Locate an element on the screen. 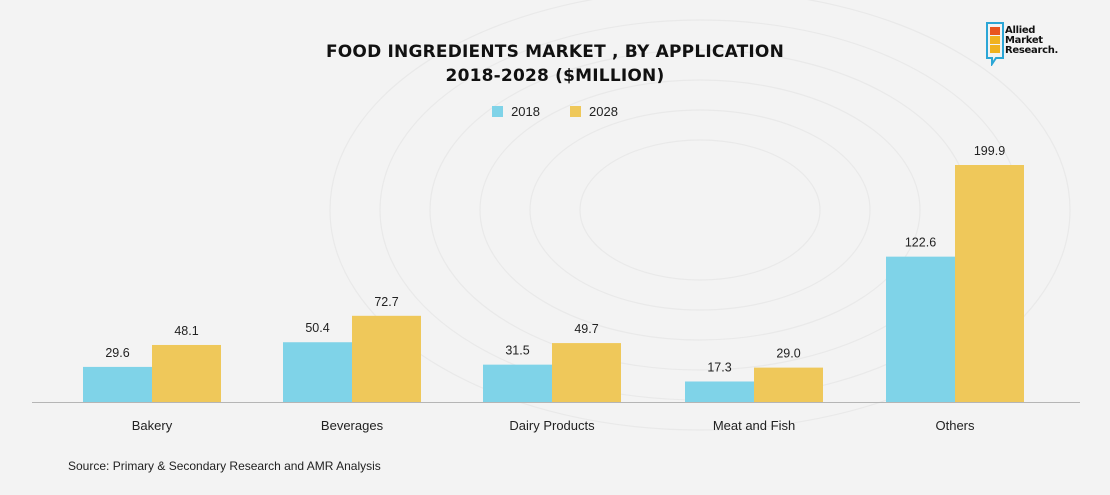 This screenshot has width=1110, height=495. value-label-others-2028: 199.9 is located at coordinates (989, 151).